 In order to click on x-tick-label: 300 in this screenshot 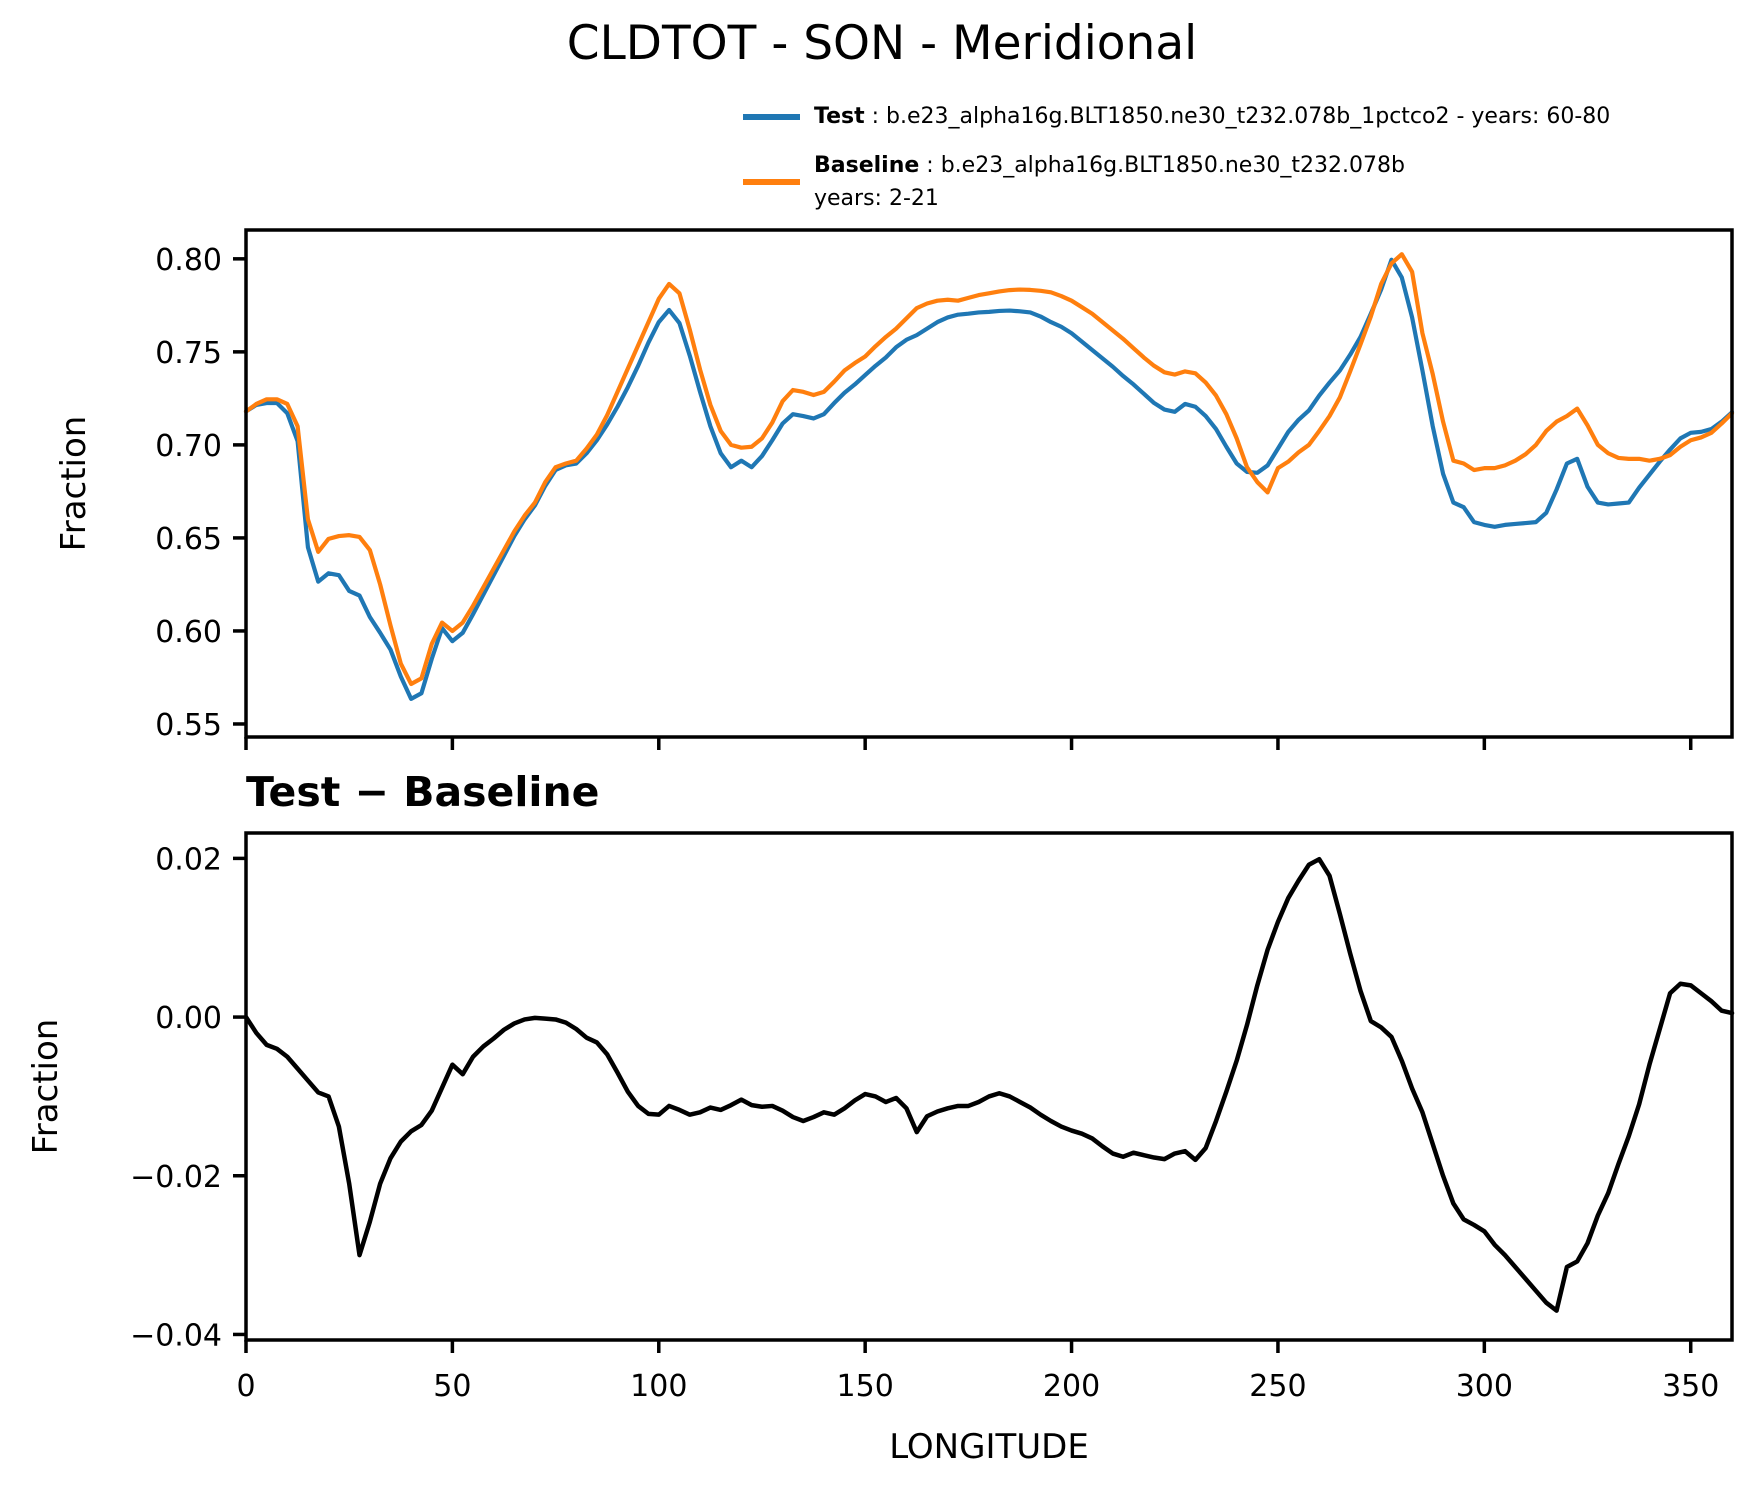, I will do `click(1484, 1386)`.